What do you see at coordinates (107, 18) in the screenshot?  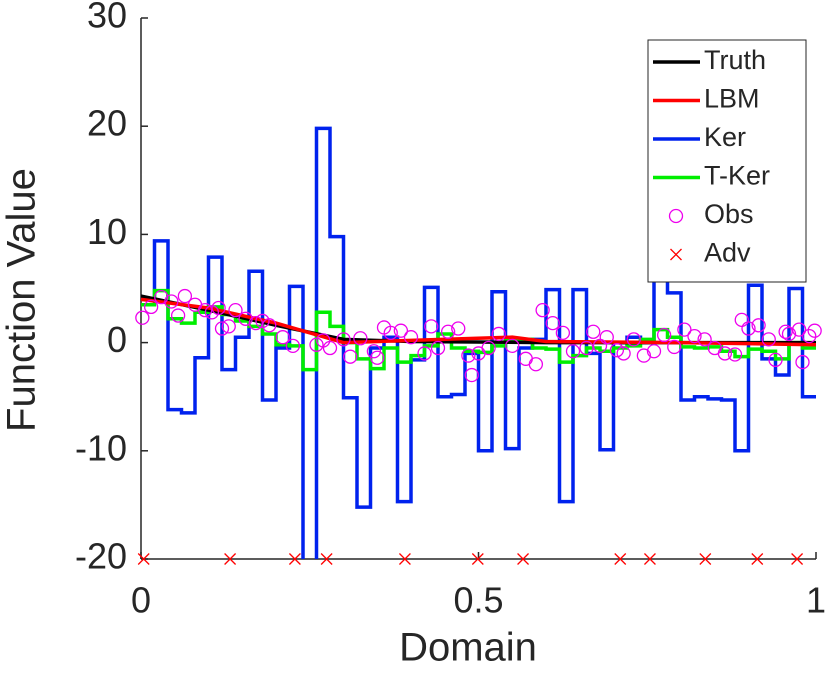 I see `y-tick-label: 30` at bounding box center [107, 18].